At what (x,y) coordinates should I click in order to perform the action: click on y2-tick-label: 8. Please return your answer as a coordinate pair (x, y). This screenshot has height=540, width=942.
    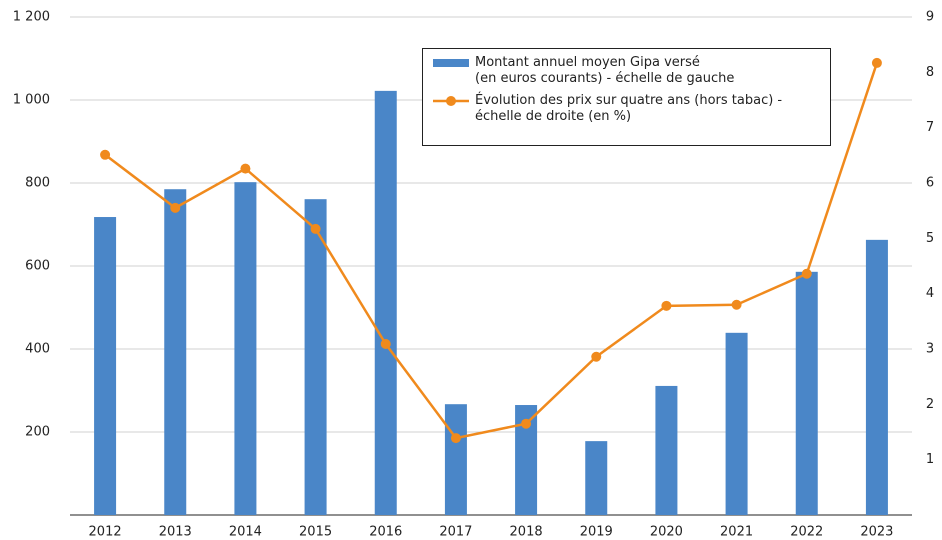
    Looking at the image, I should click on (930, 72).